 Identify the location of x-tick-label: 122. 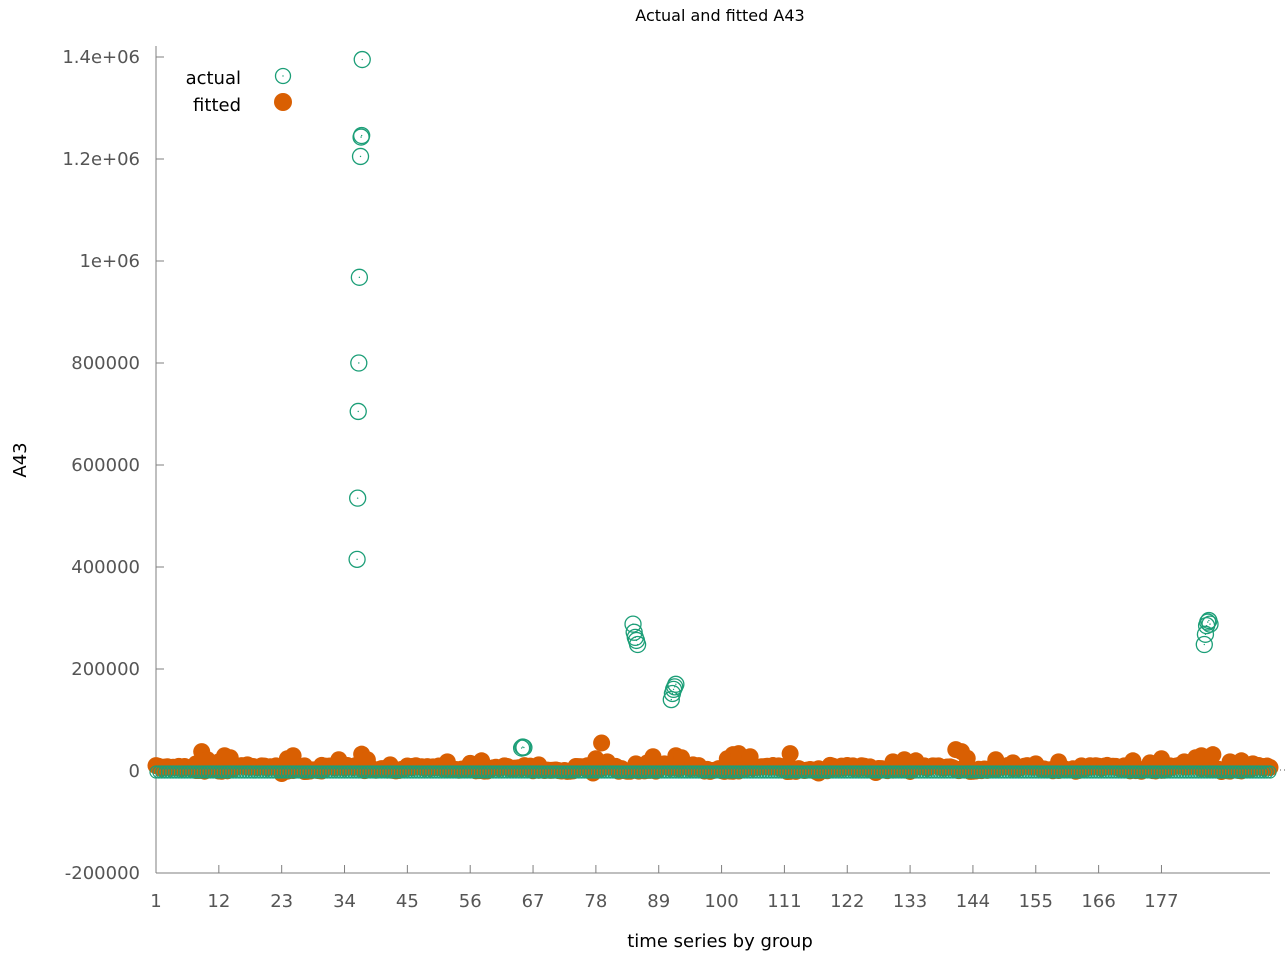
(847, 901).